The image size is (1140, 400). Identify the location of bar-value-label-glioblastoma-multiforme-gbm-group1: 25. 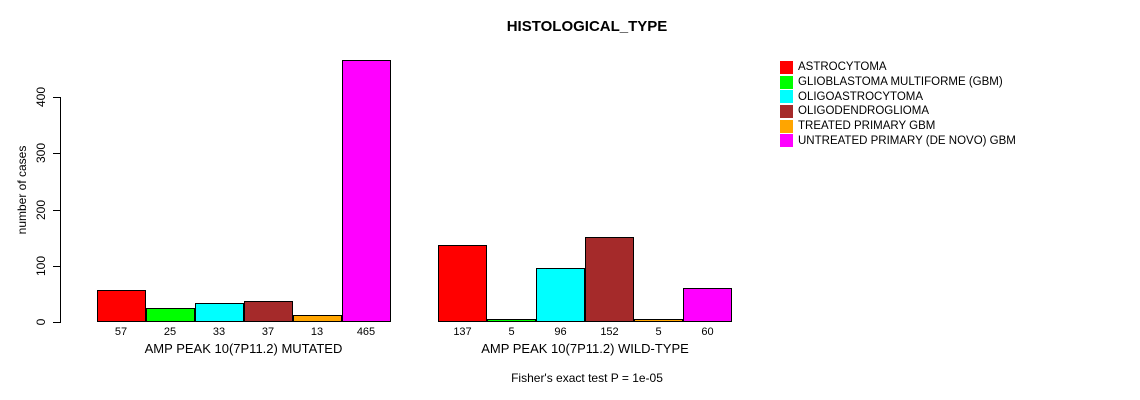
(170, 332).